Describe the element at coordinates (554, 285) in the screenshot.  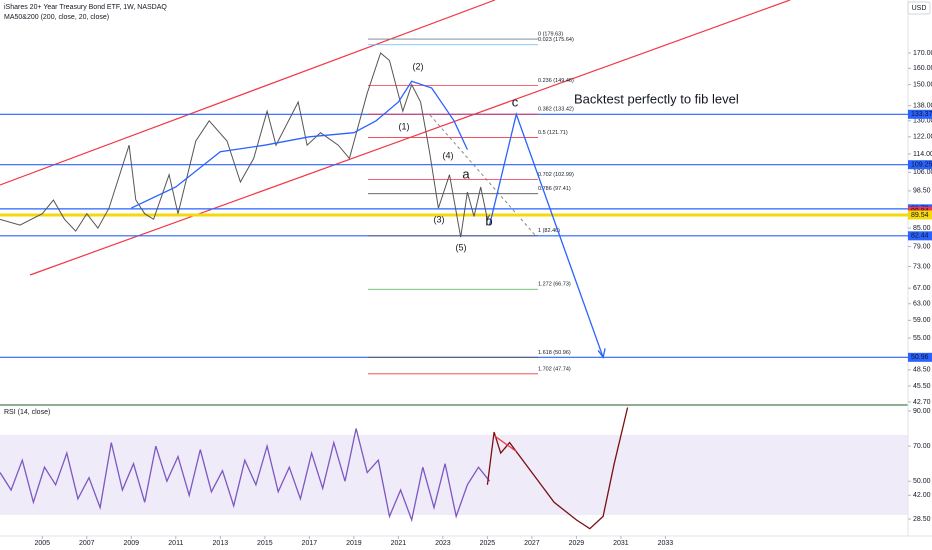
I see `fib-label: 1.272 (66.73)` at that location.